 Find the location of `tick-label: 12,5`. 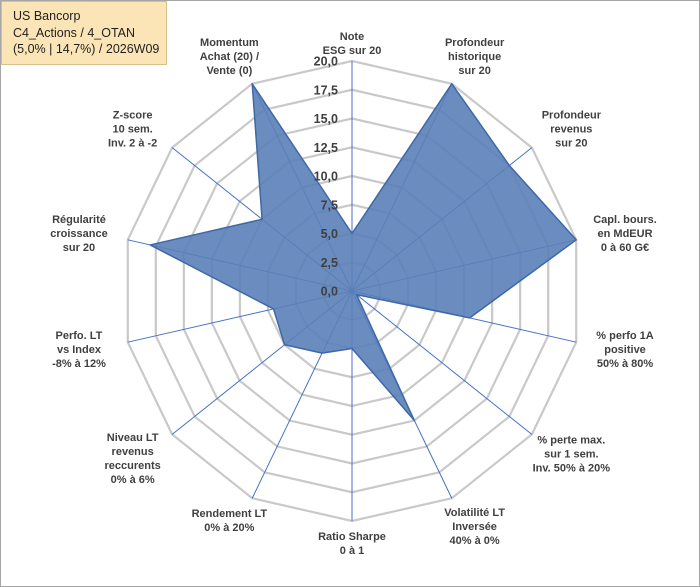

tick-label: 12,5 is located at coordinates (326, 148).